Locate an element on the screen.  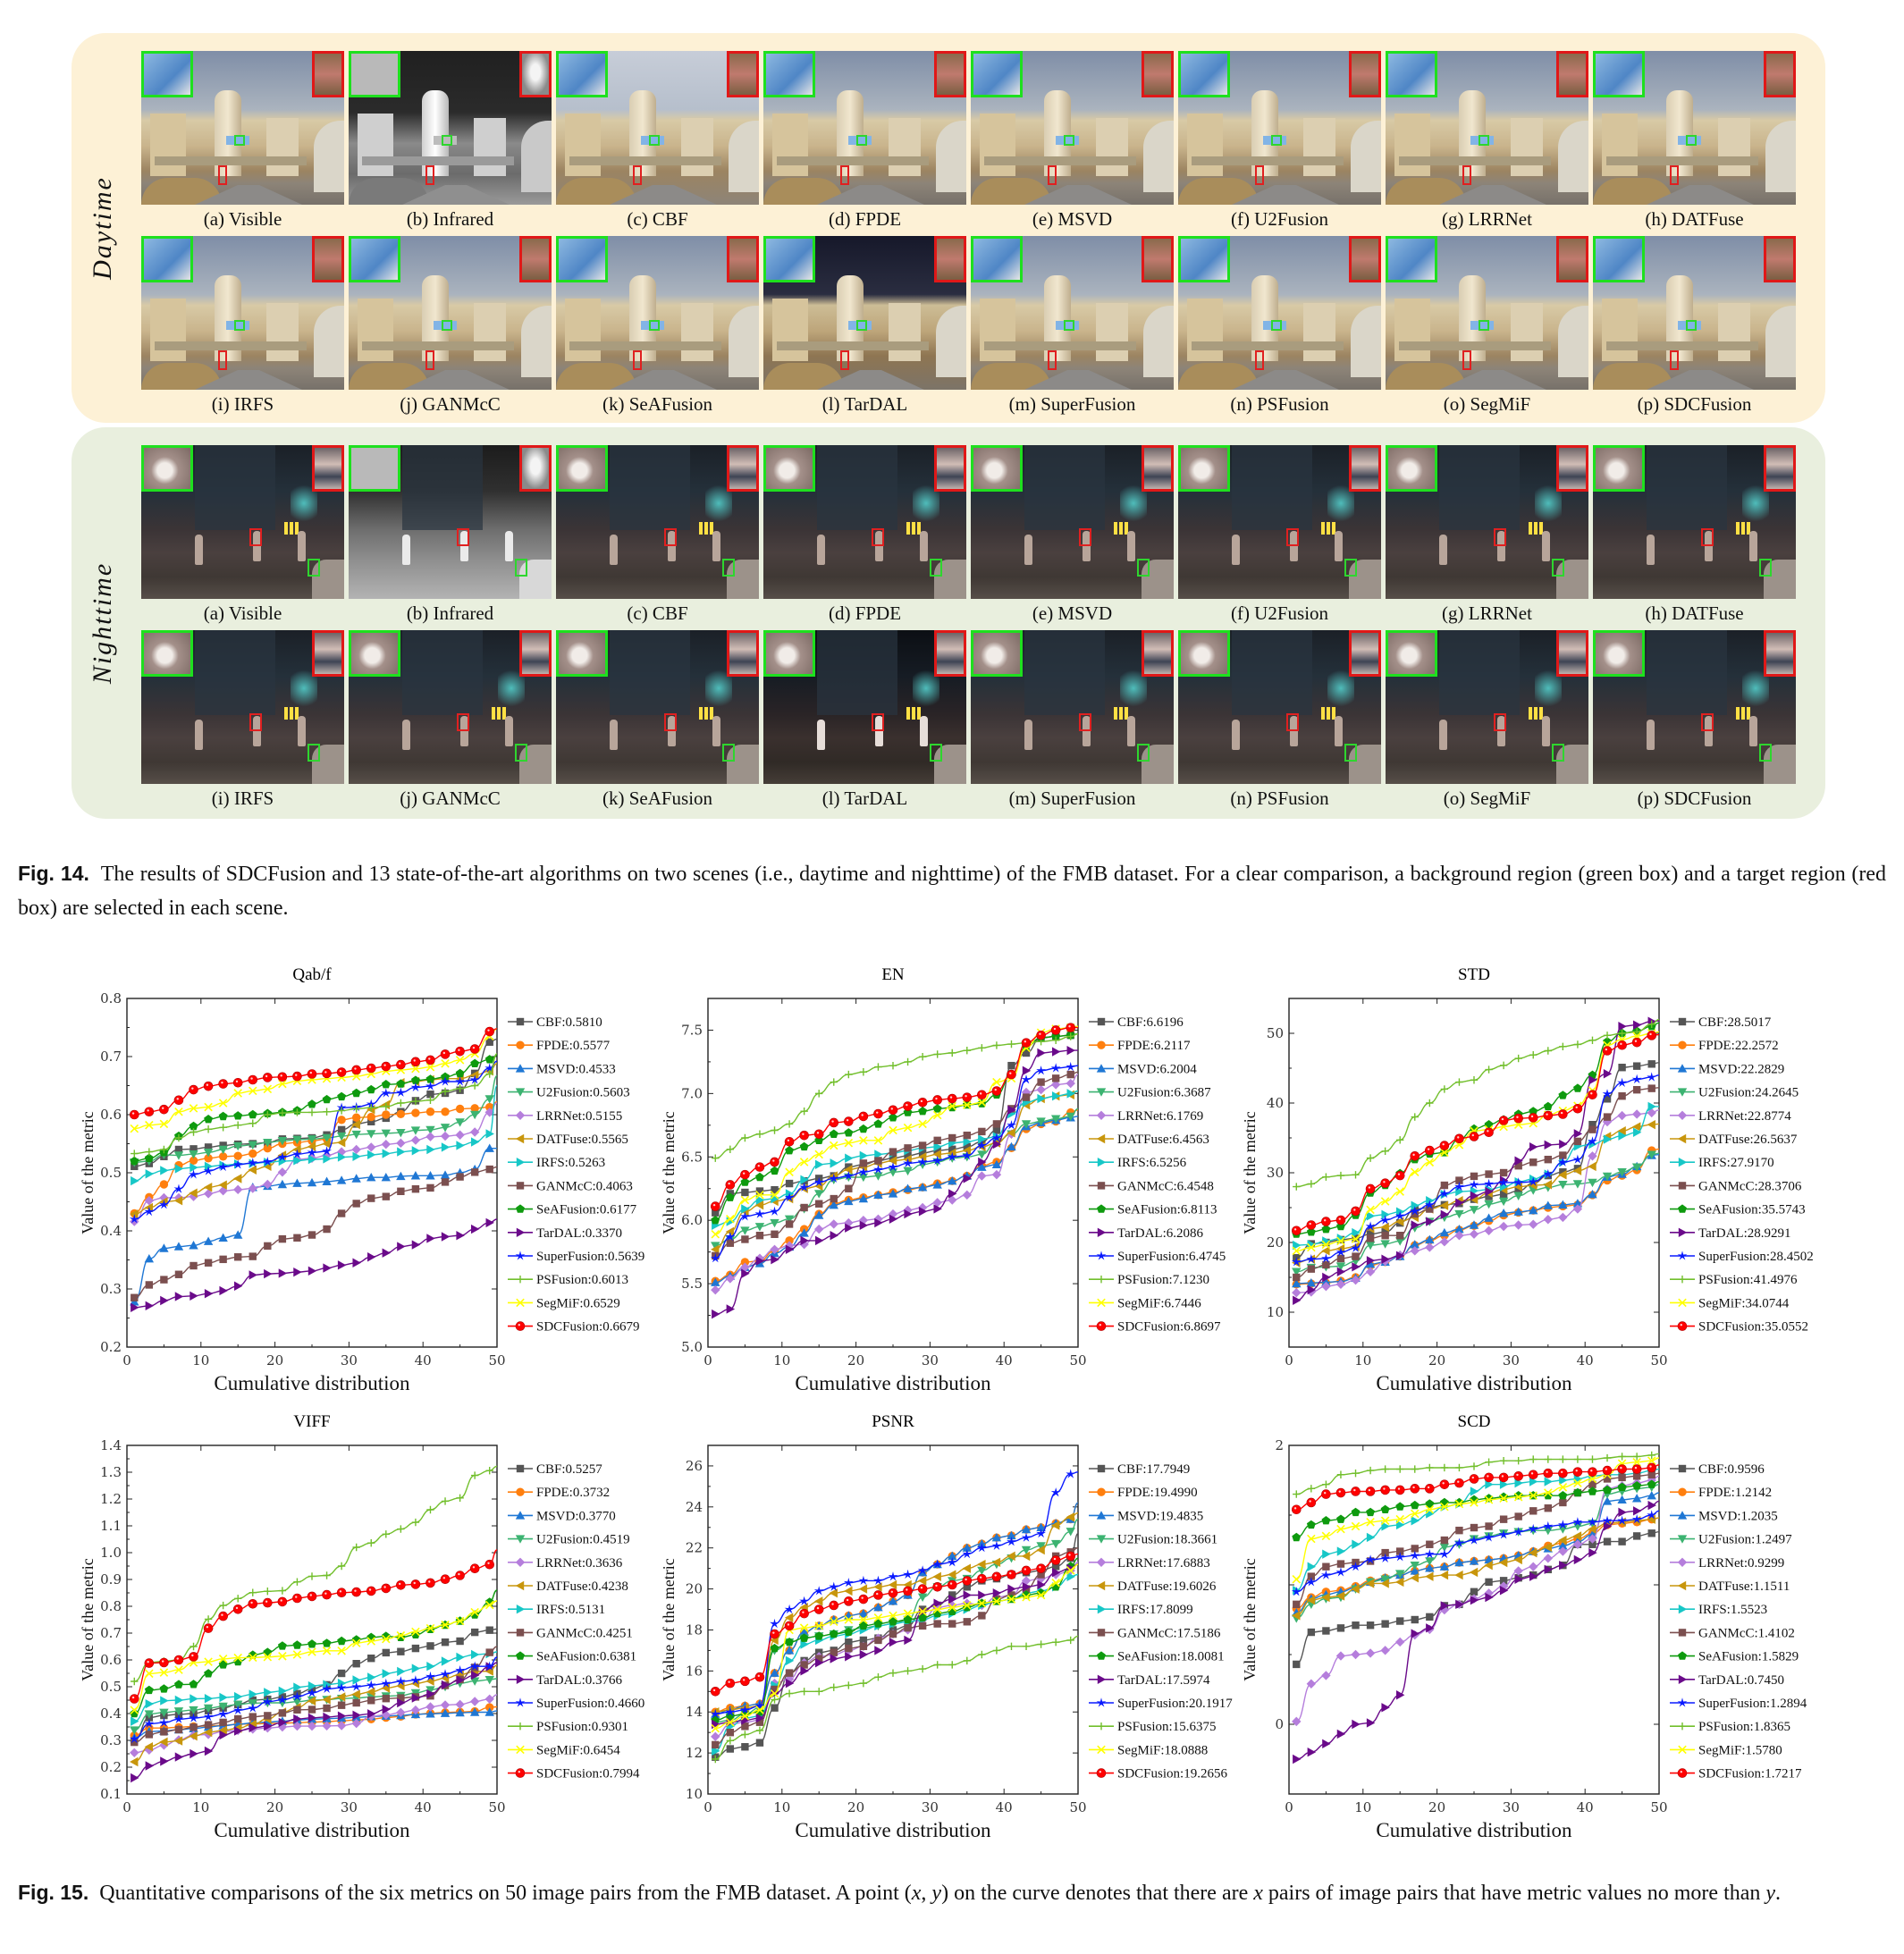
legend-label: PSFusion:0.9301 is located at coordinates (582, 1727).